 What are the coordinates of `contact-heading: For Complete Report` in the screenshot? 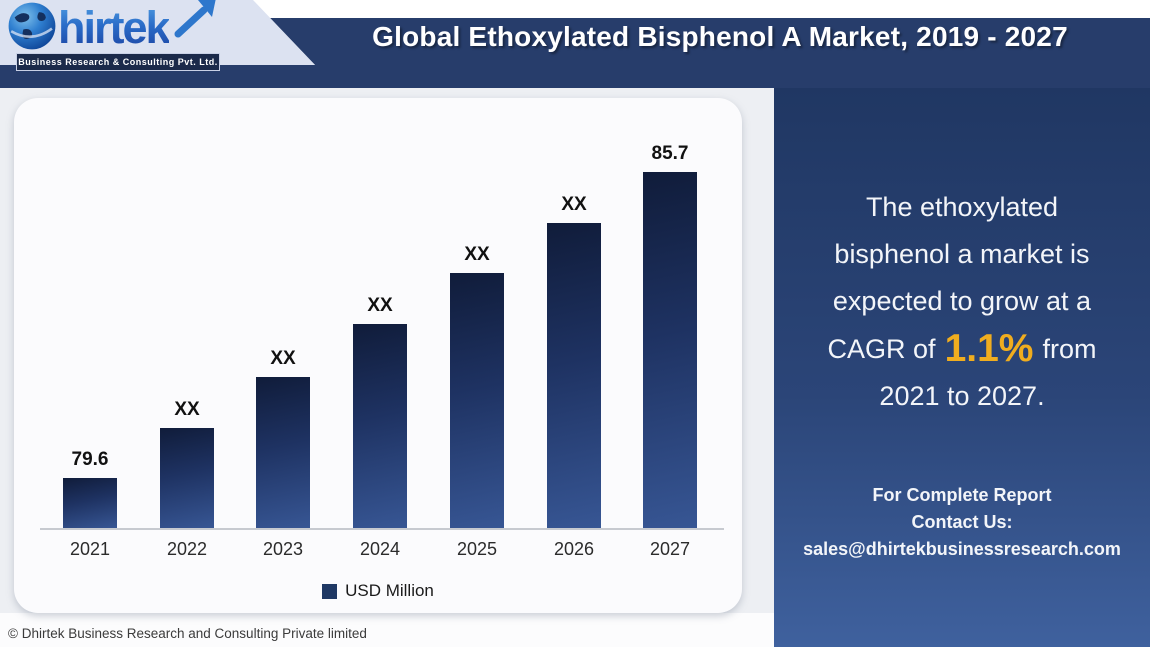 It's located at (962, 495).